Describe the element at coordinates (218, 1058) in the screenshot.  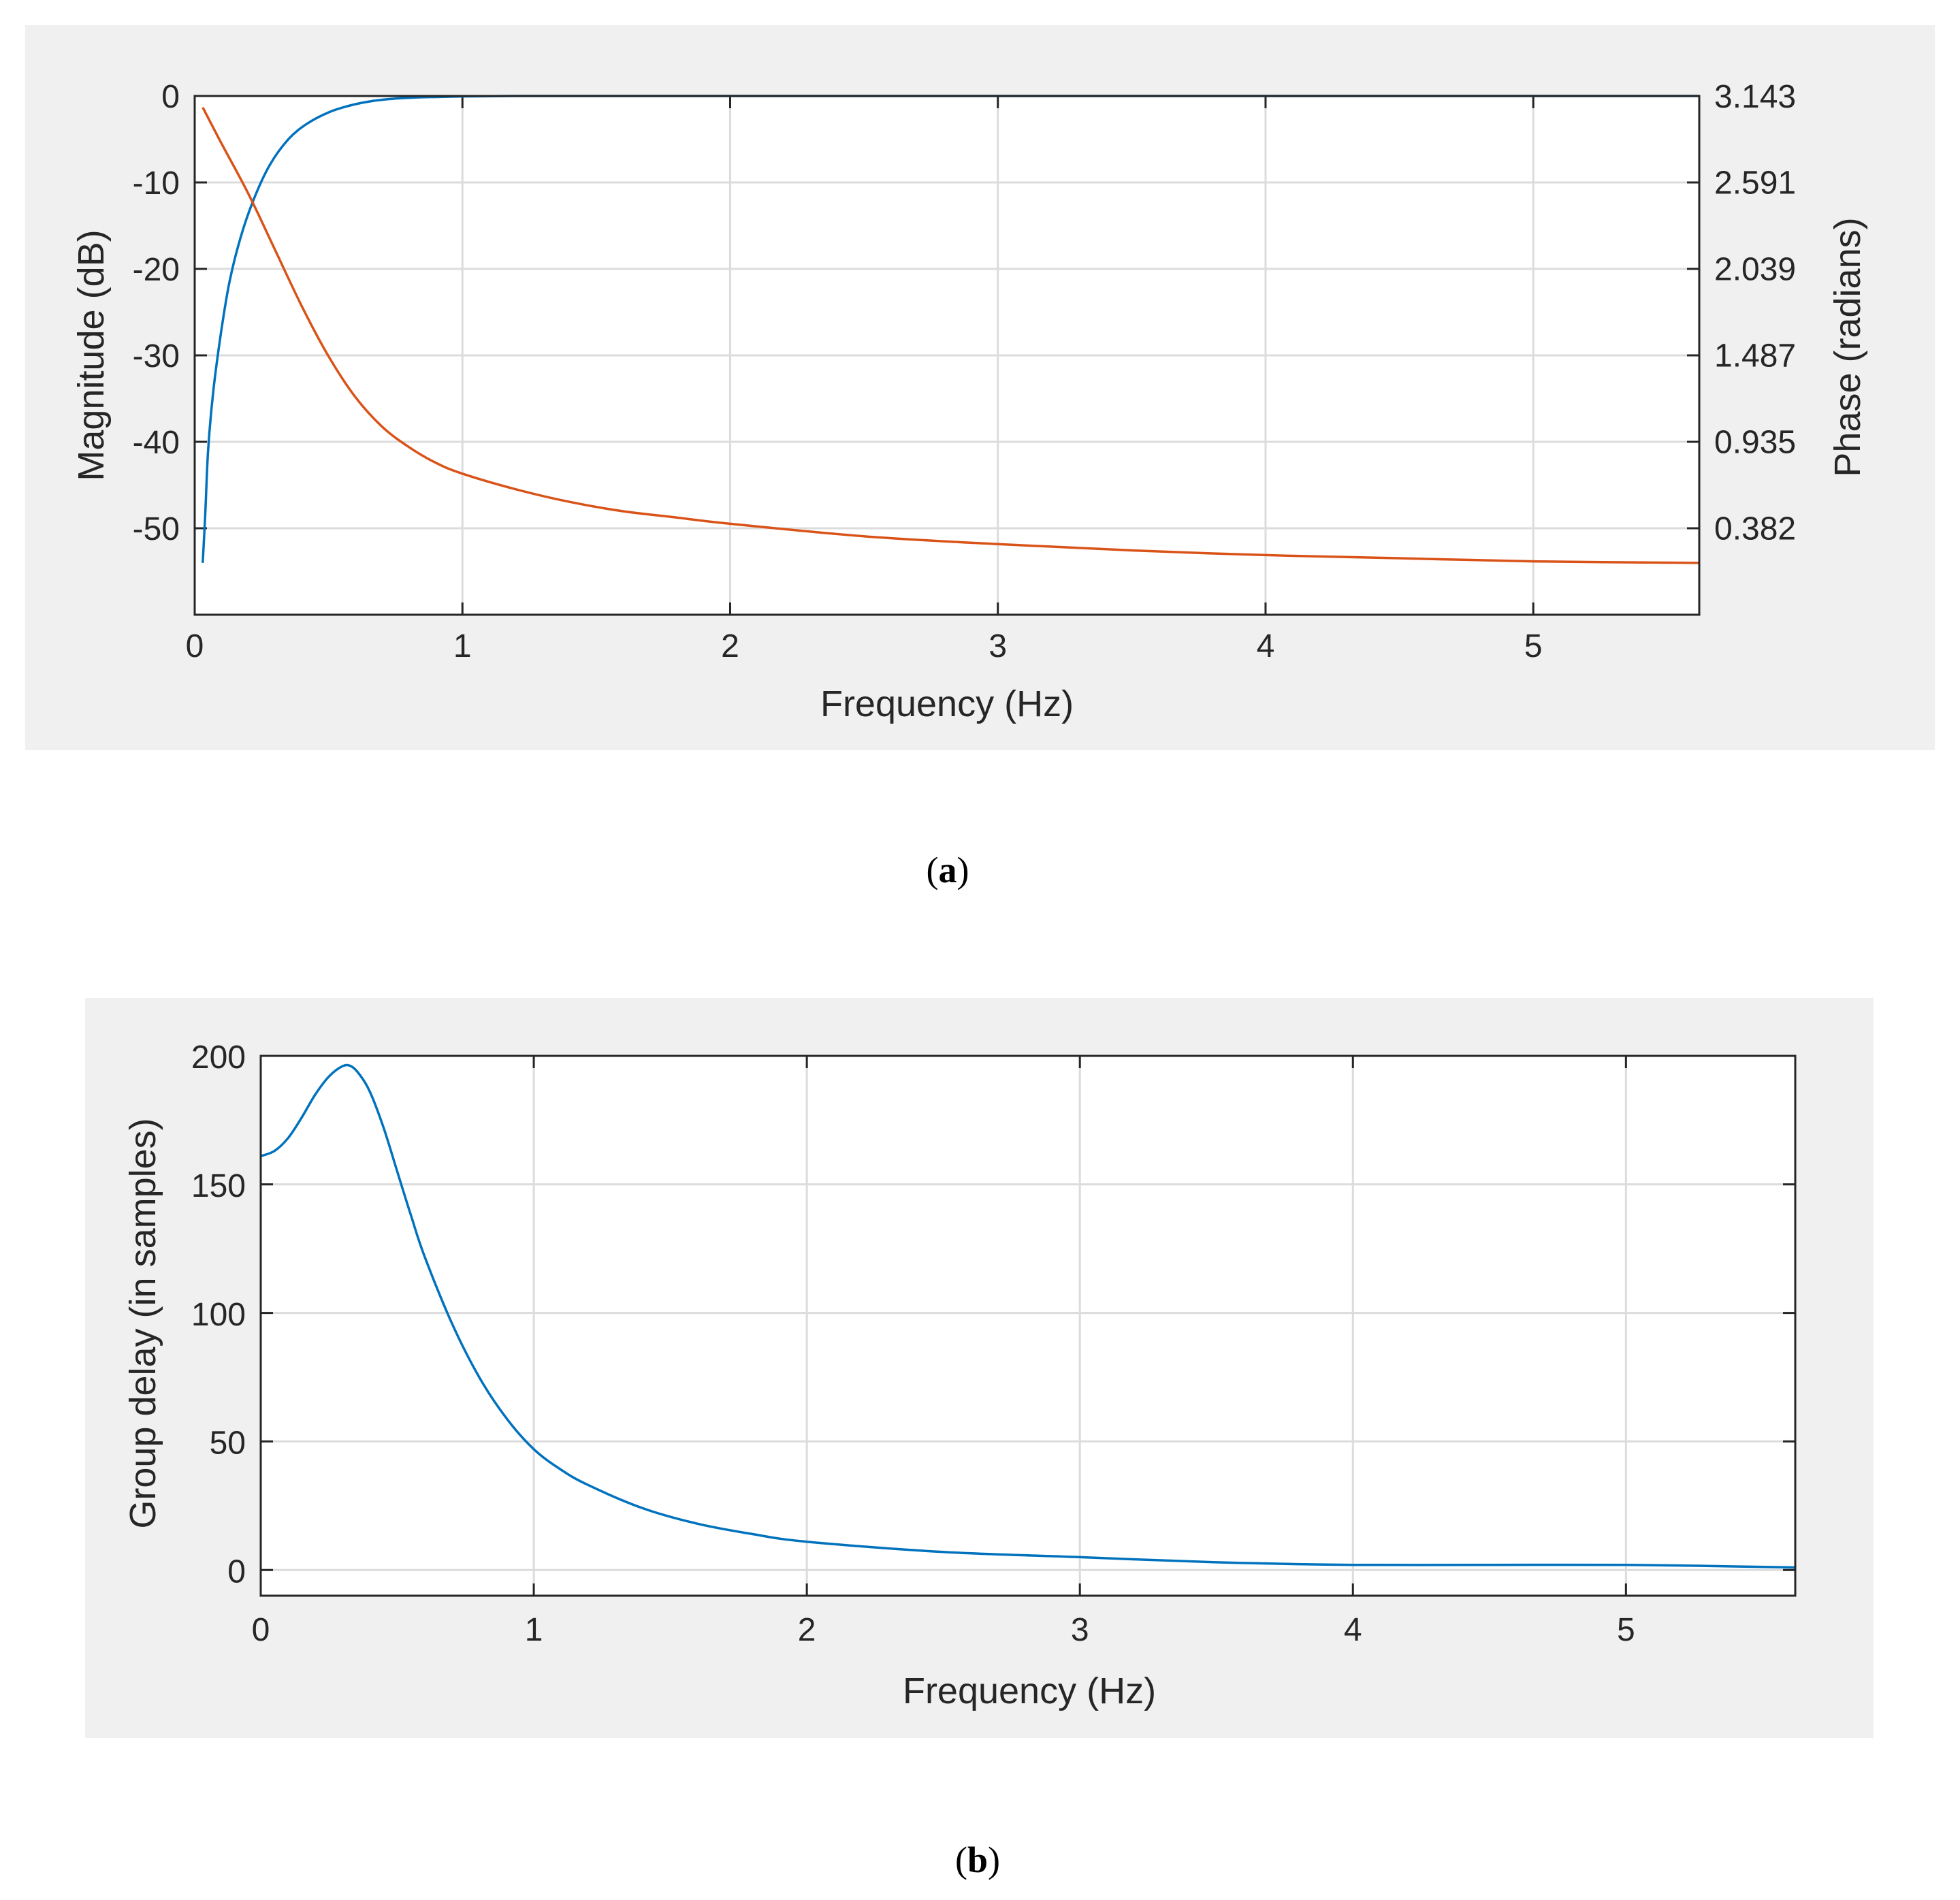
I see `y-tick-label: 200` at that location.